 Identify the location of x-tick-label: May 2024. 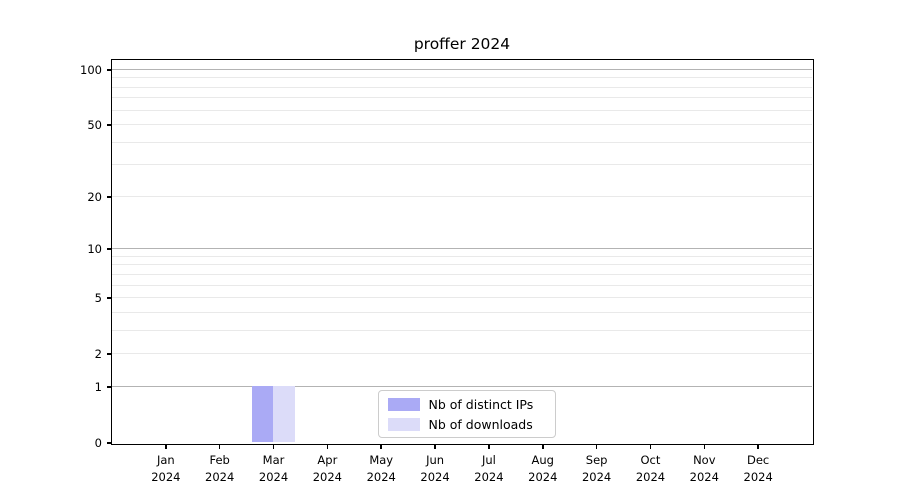
(381, 468).